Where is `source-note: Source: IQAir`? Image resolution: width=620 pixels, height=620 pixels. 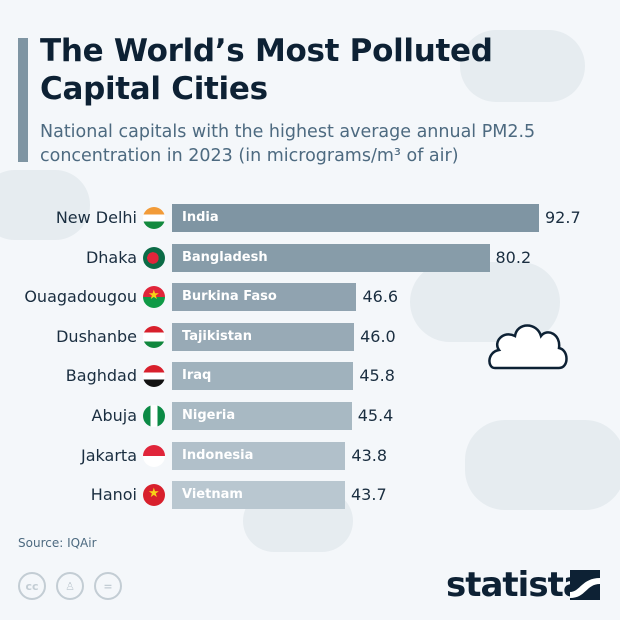
source-note: Source: IQAir is located at coordinates (57, 543).